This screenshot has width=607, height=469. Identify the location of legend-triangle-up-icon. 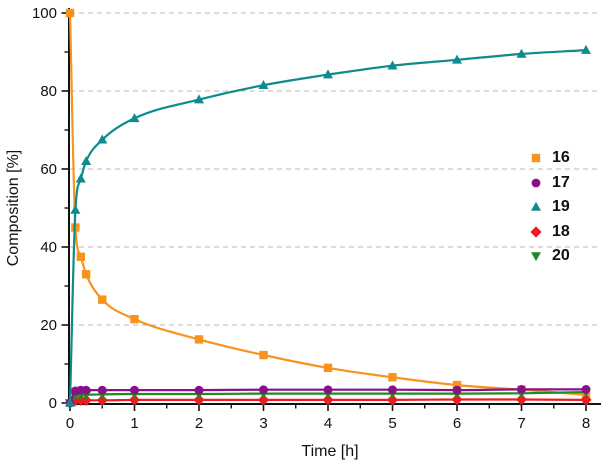
(536, 207).